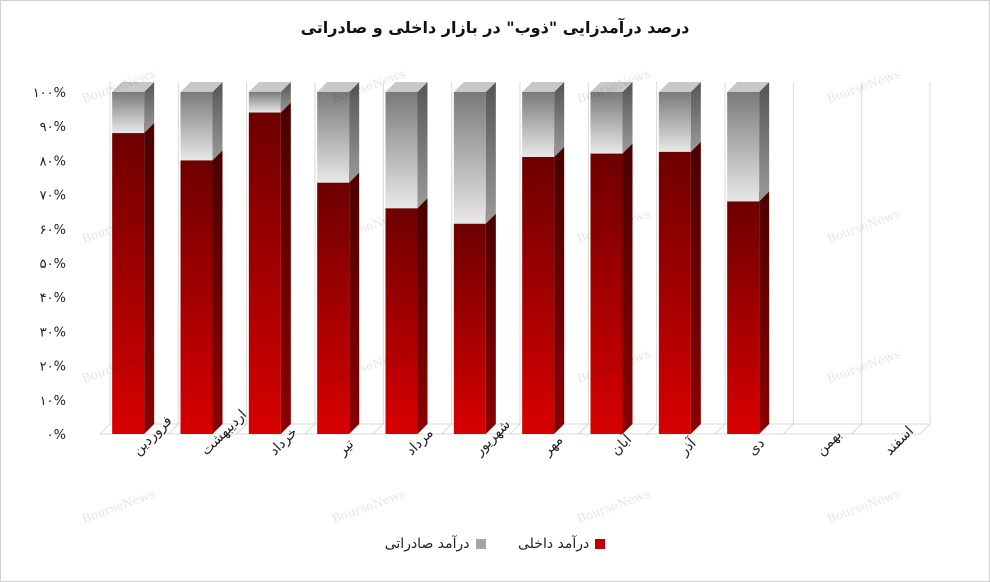 The width and height of the screenshot is (990, 582). I want to click on y-tick-label: ۳۰%, so click(53, 332).